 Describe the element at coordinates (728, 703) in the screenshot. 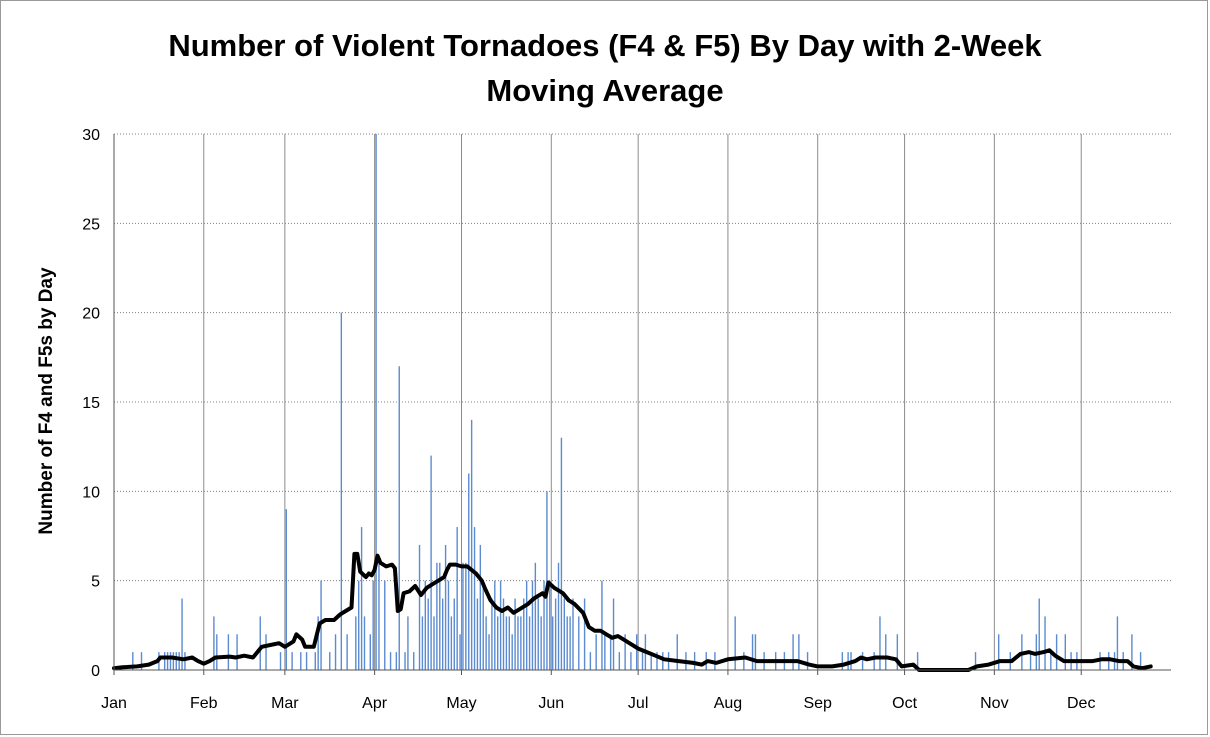

I see `x-tick-label: Aug` at that location.